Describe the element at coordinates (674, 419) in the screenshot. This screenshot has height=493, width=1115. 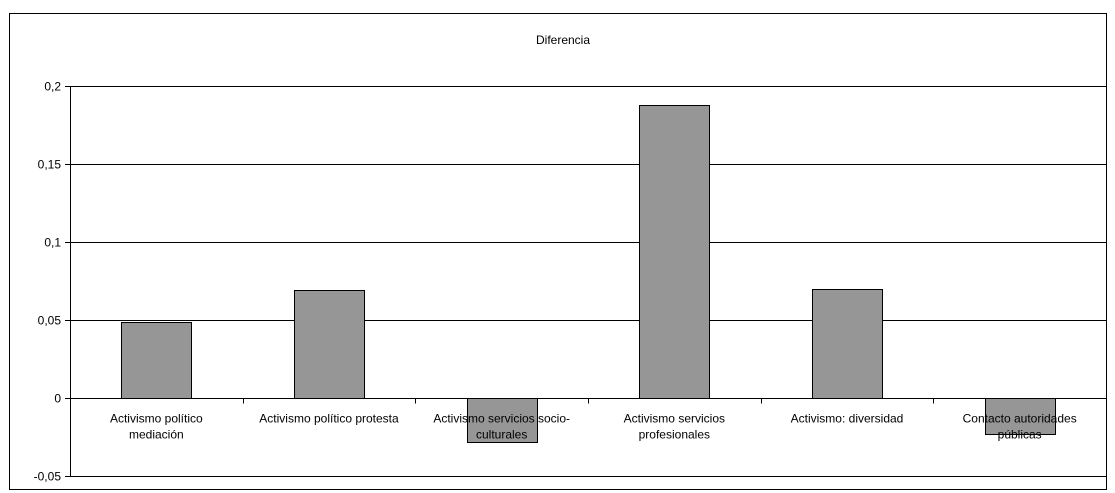
I see `x-tick-label: Activismo servicios` at that location.